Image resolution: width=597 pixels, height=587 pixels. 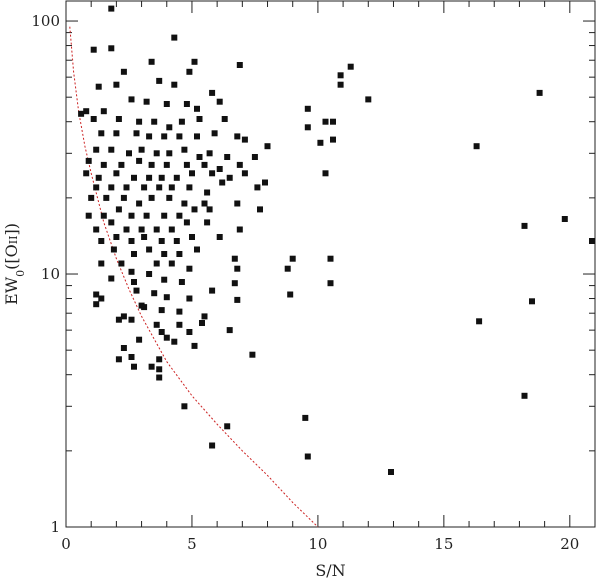 What do you see at coordinates (569, 544) in the screenshot?
I see `x-tick-label: 20` at bounding box center [569, 544].